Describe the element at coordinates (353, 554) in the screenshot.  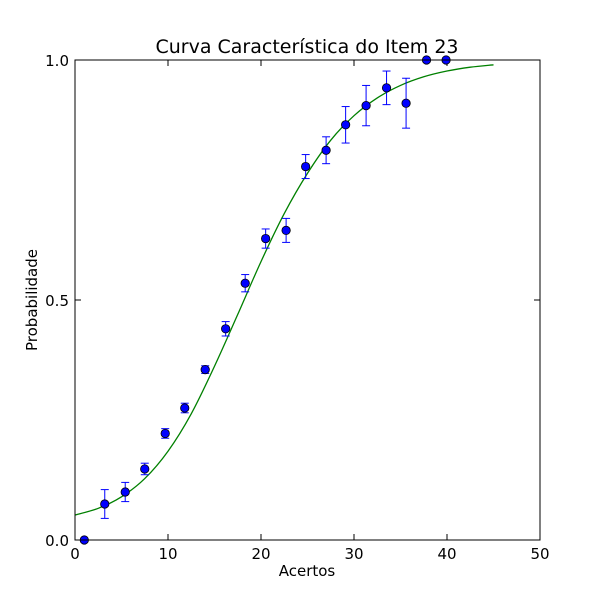
I see `x-tick-label: 30` at that location.